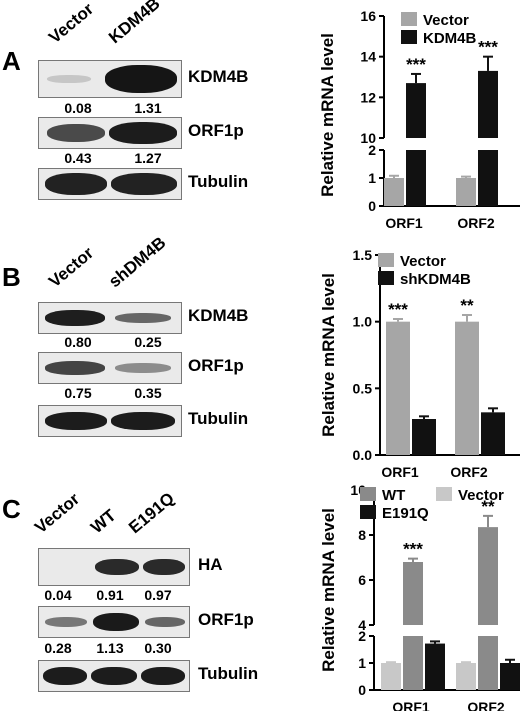 Image resolution: width=520 pixels, height=711 pixels. I want to click on quant-value: 0.43, so click(78, 158).